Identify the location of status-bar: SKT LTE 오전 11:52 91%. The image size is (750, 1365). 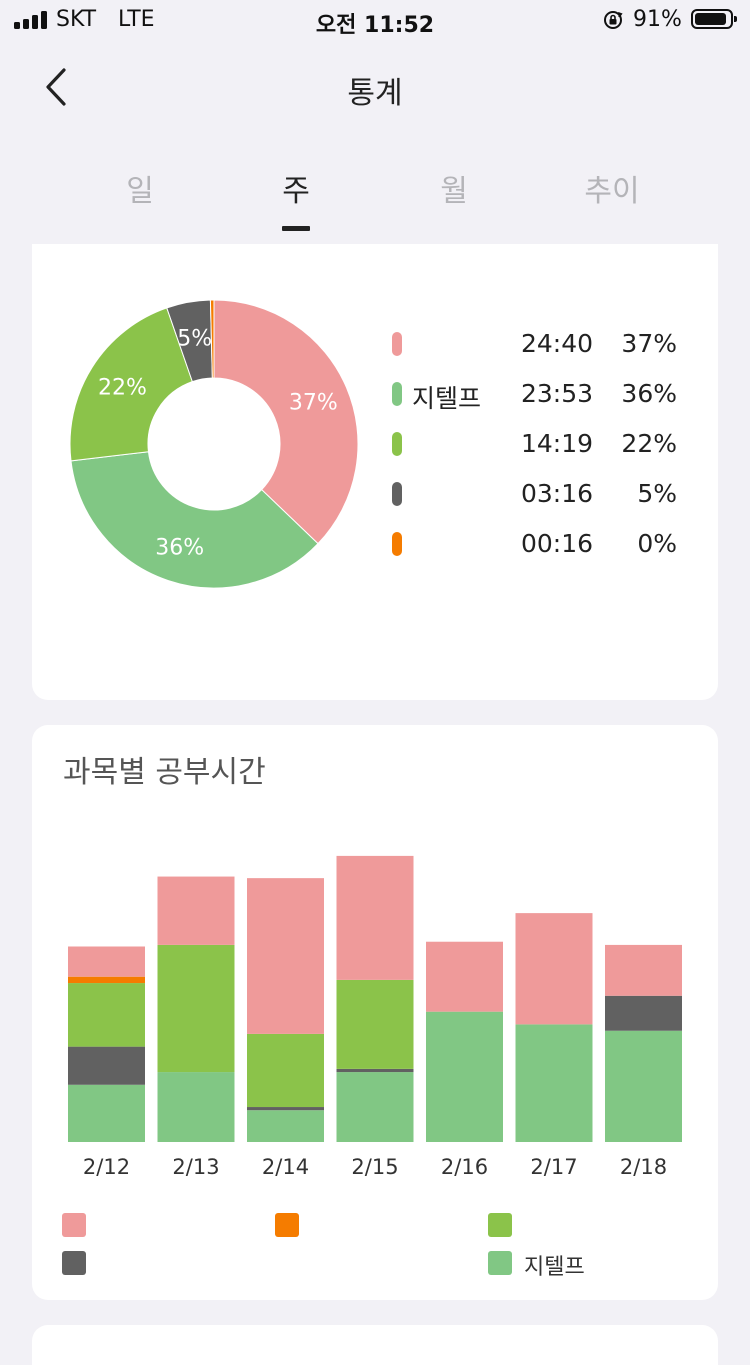
(375, 20).